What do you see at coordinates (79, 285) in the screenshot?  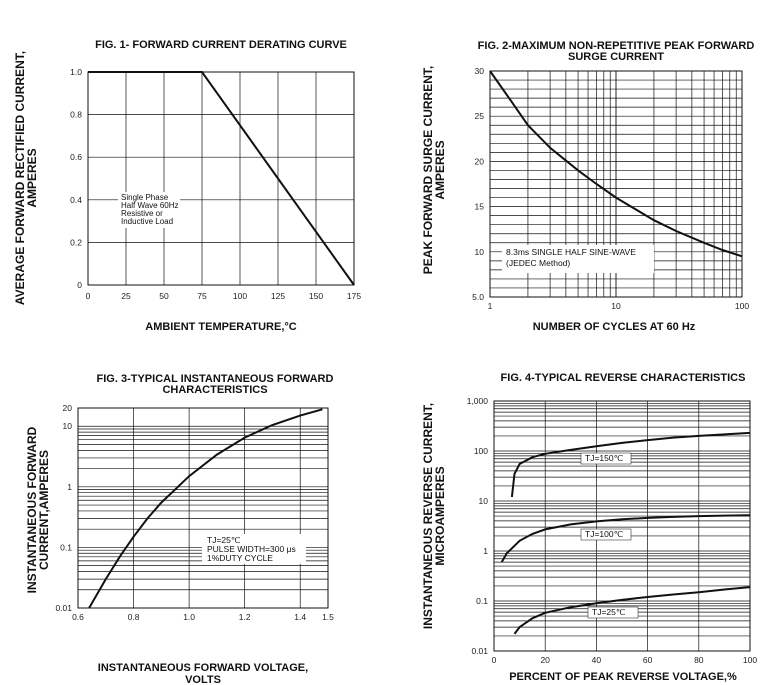 I see `y-tick-label: 0` at bounding box center [79, 285].